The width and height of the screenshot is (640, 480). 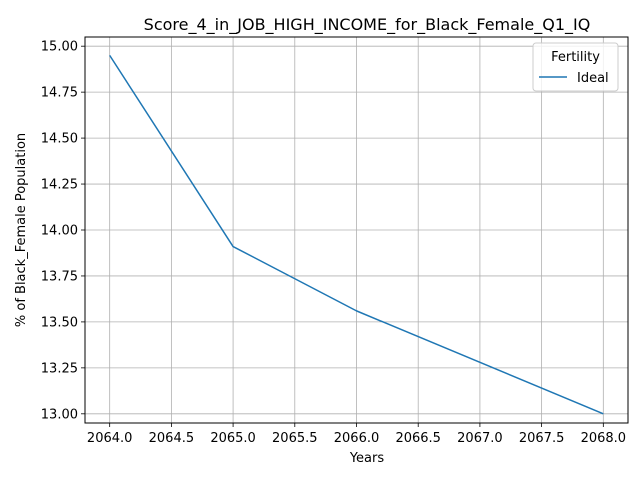 I want to click on y-tick-label: 14.50, so click(x=59, y=139).